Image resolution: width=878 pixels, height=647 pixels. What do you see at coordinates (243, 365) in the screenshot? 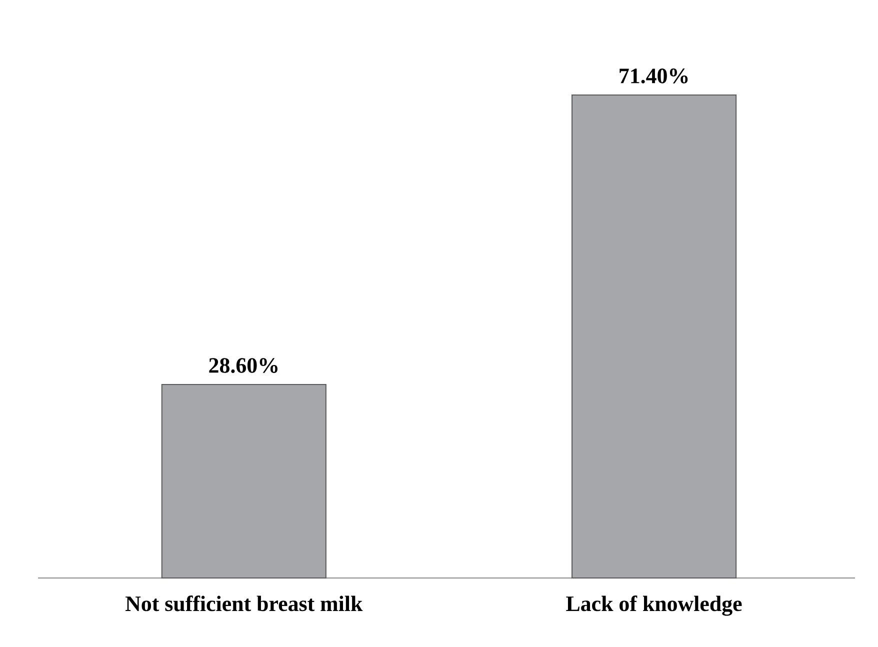
I see `data-label: 28.60%` at bounding box center [243, 365].